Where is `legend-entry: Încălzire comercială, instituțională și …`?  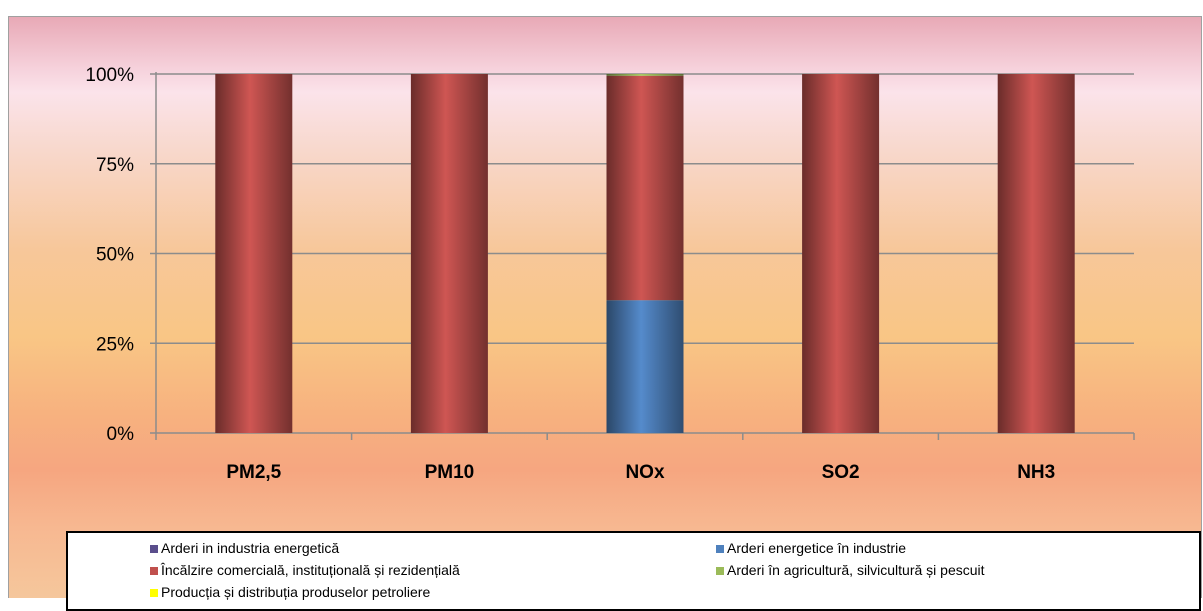 legend-entry: Încălzire comercială, instituțională și … is located at coordinates (305, 570).